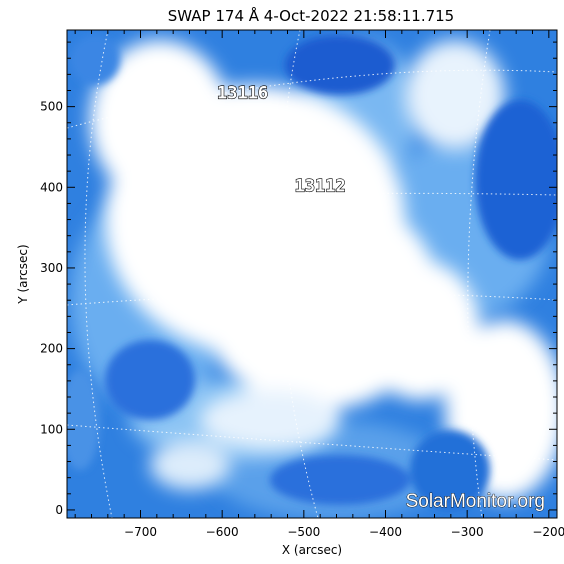 The height and width of the screenshot is (564, 564). I want to click on chart-title: SWAP 174 Å 4-Oct-2022 21:58:11.715, so click(311, 15).